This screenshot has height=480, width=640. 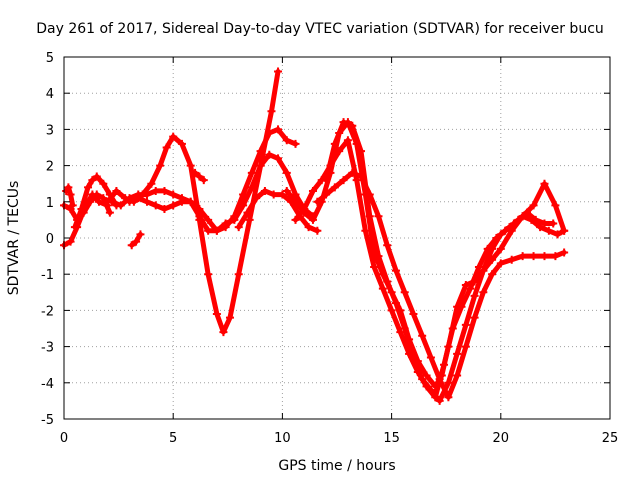 I want to click on y-tick-label: 5, so click(x=50, y=58).